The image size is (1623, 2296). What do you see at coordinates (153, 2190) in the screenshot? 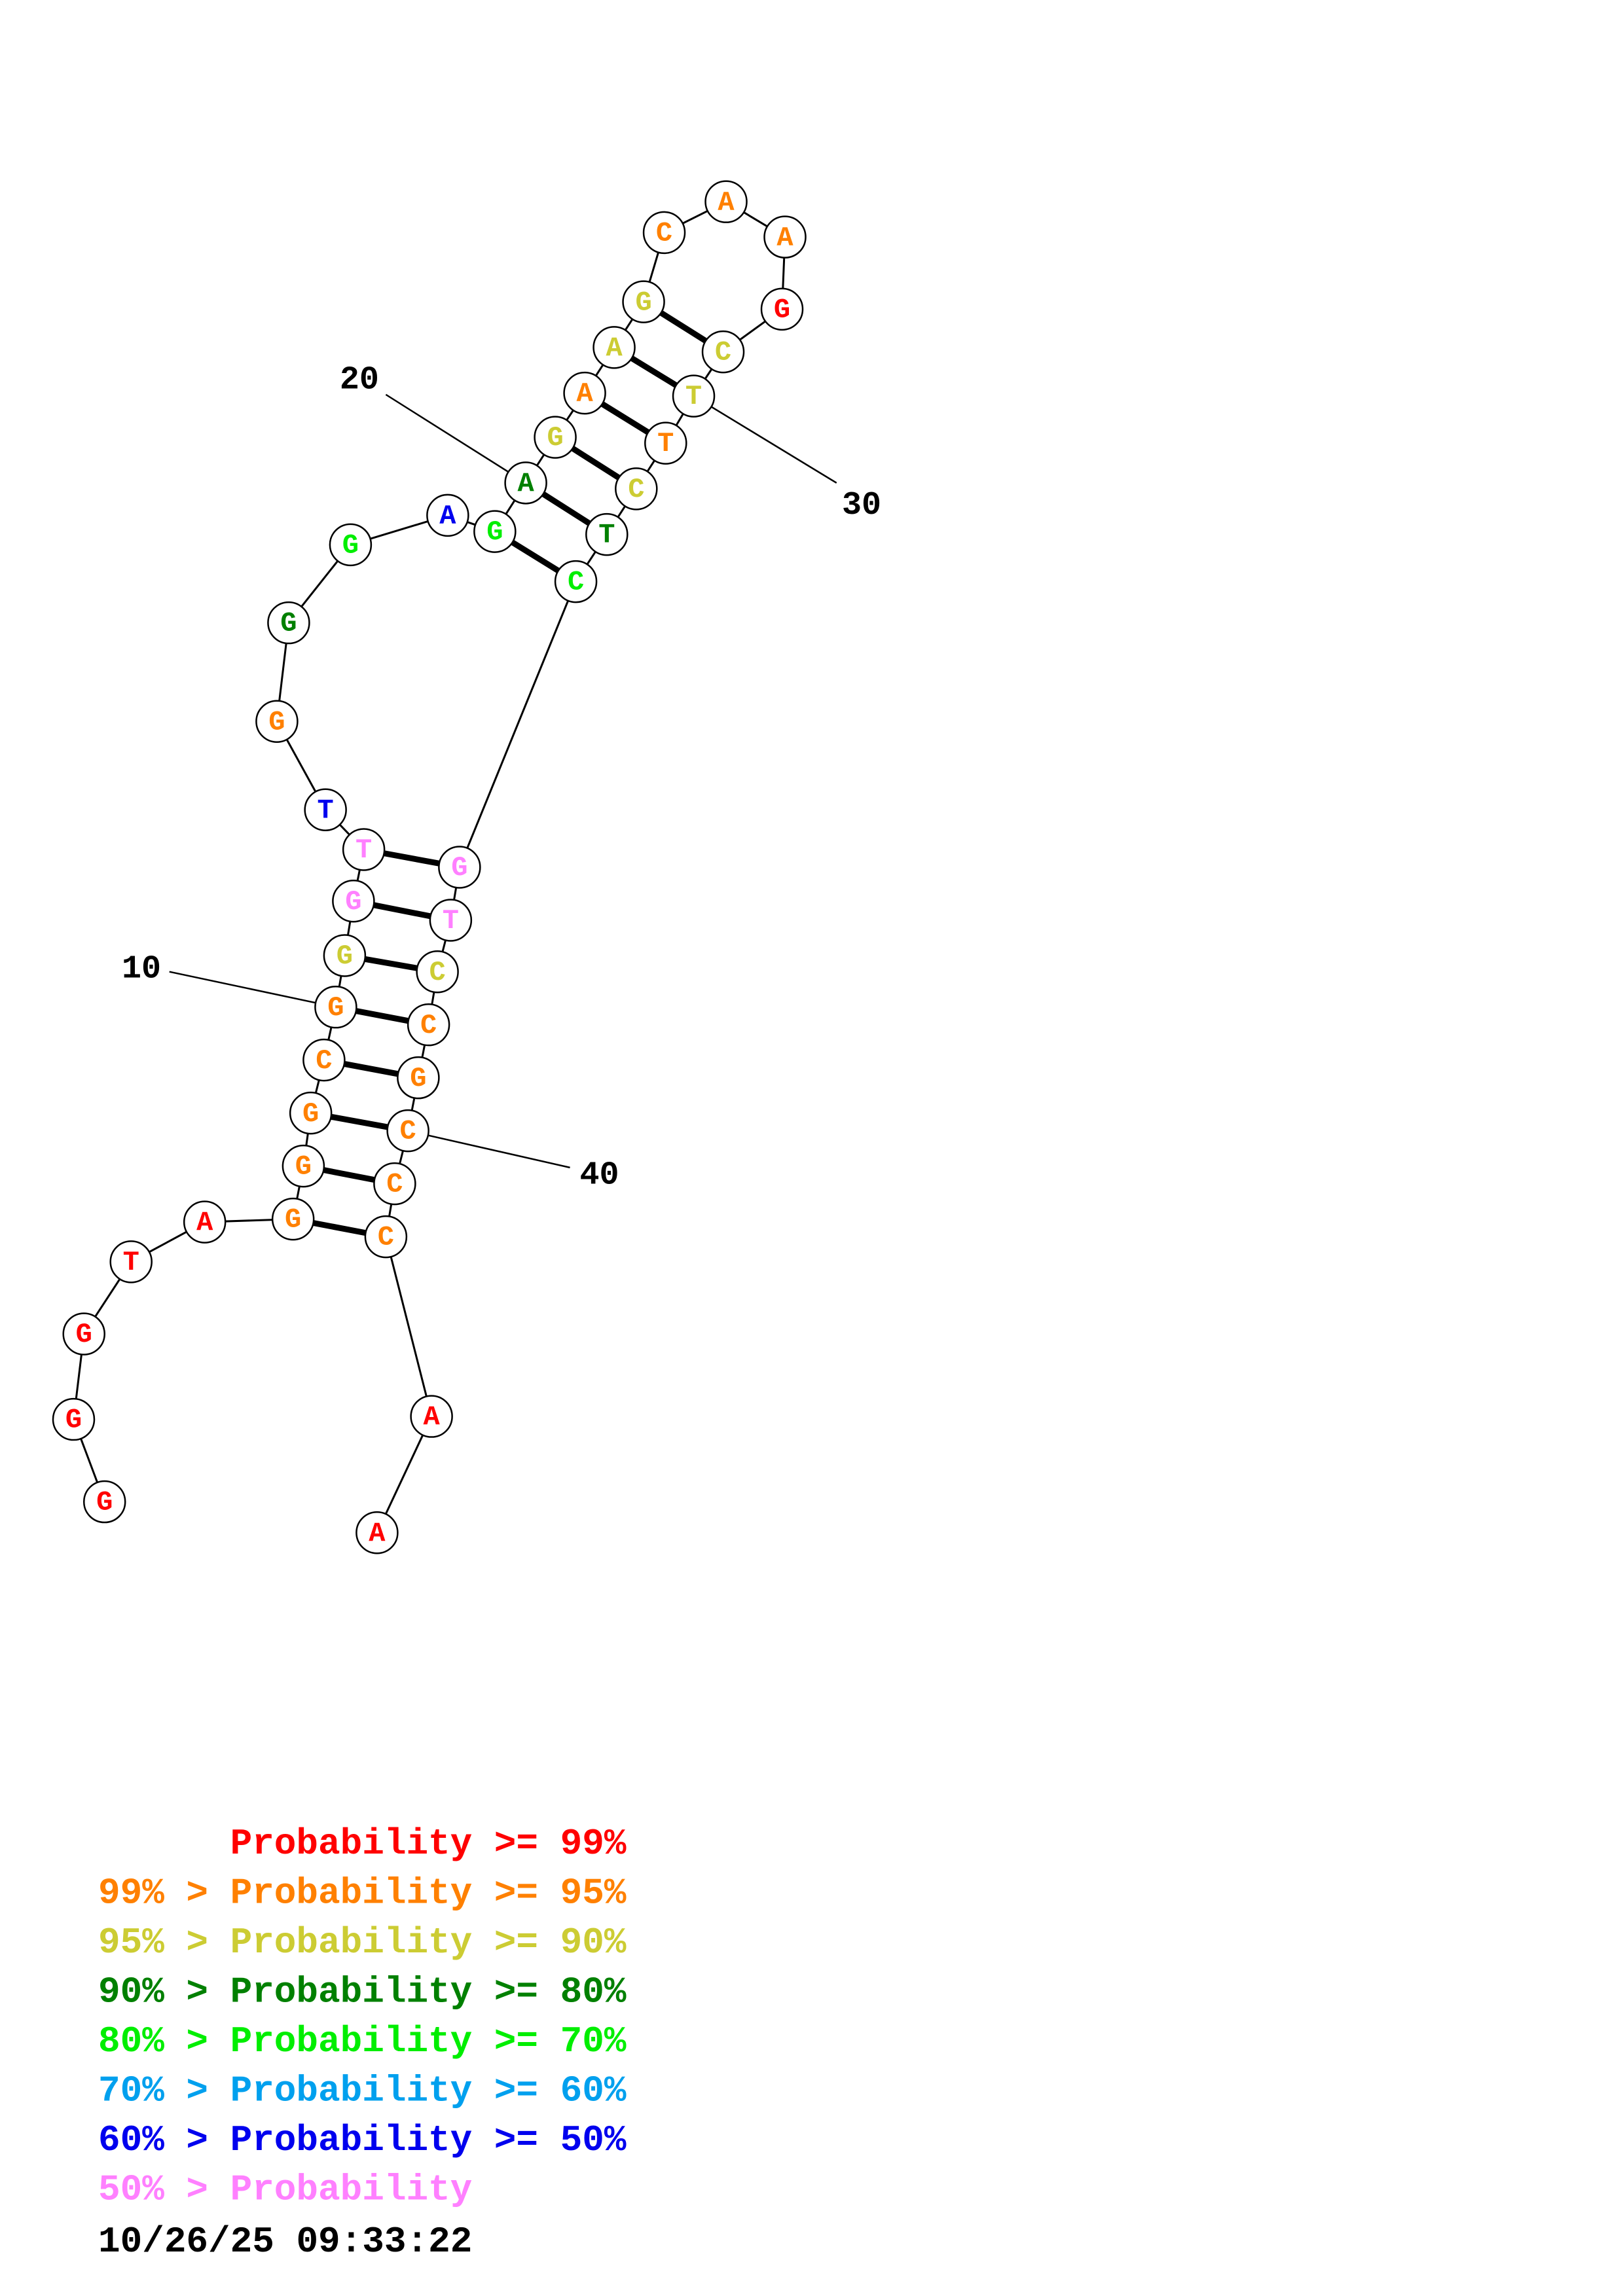
I see `legend-prefix: 50% >` at bounding box center [153, 2190].